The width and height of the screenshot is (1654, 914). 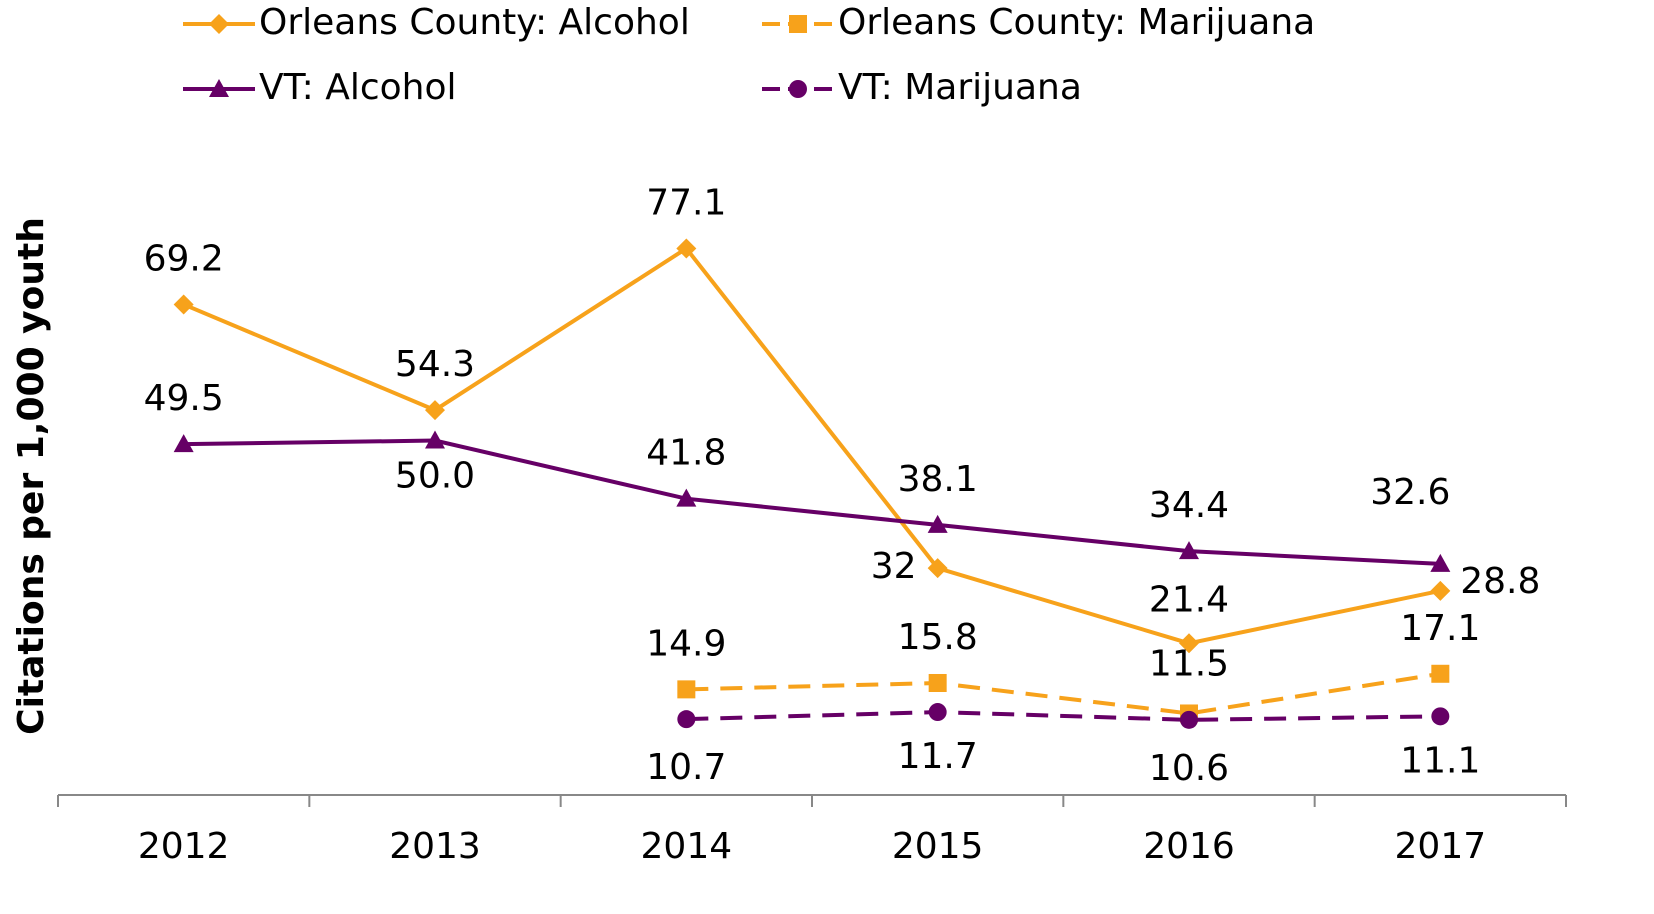 I want to click on data-label: 38.1, so click(x=938, y=479).